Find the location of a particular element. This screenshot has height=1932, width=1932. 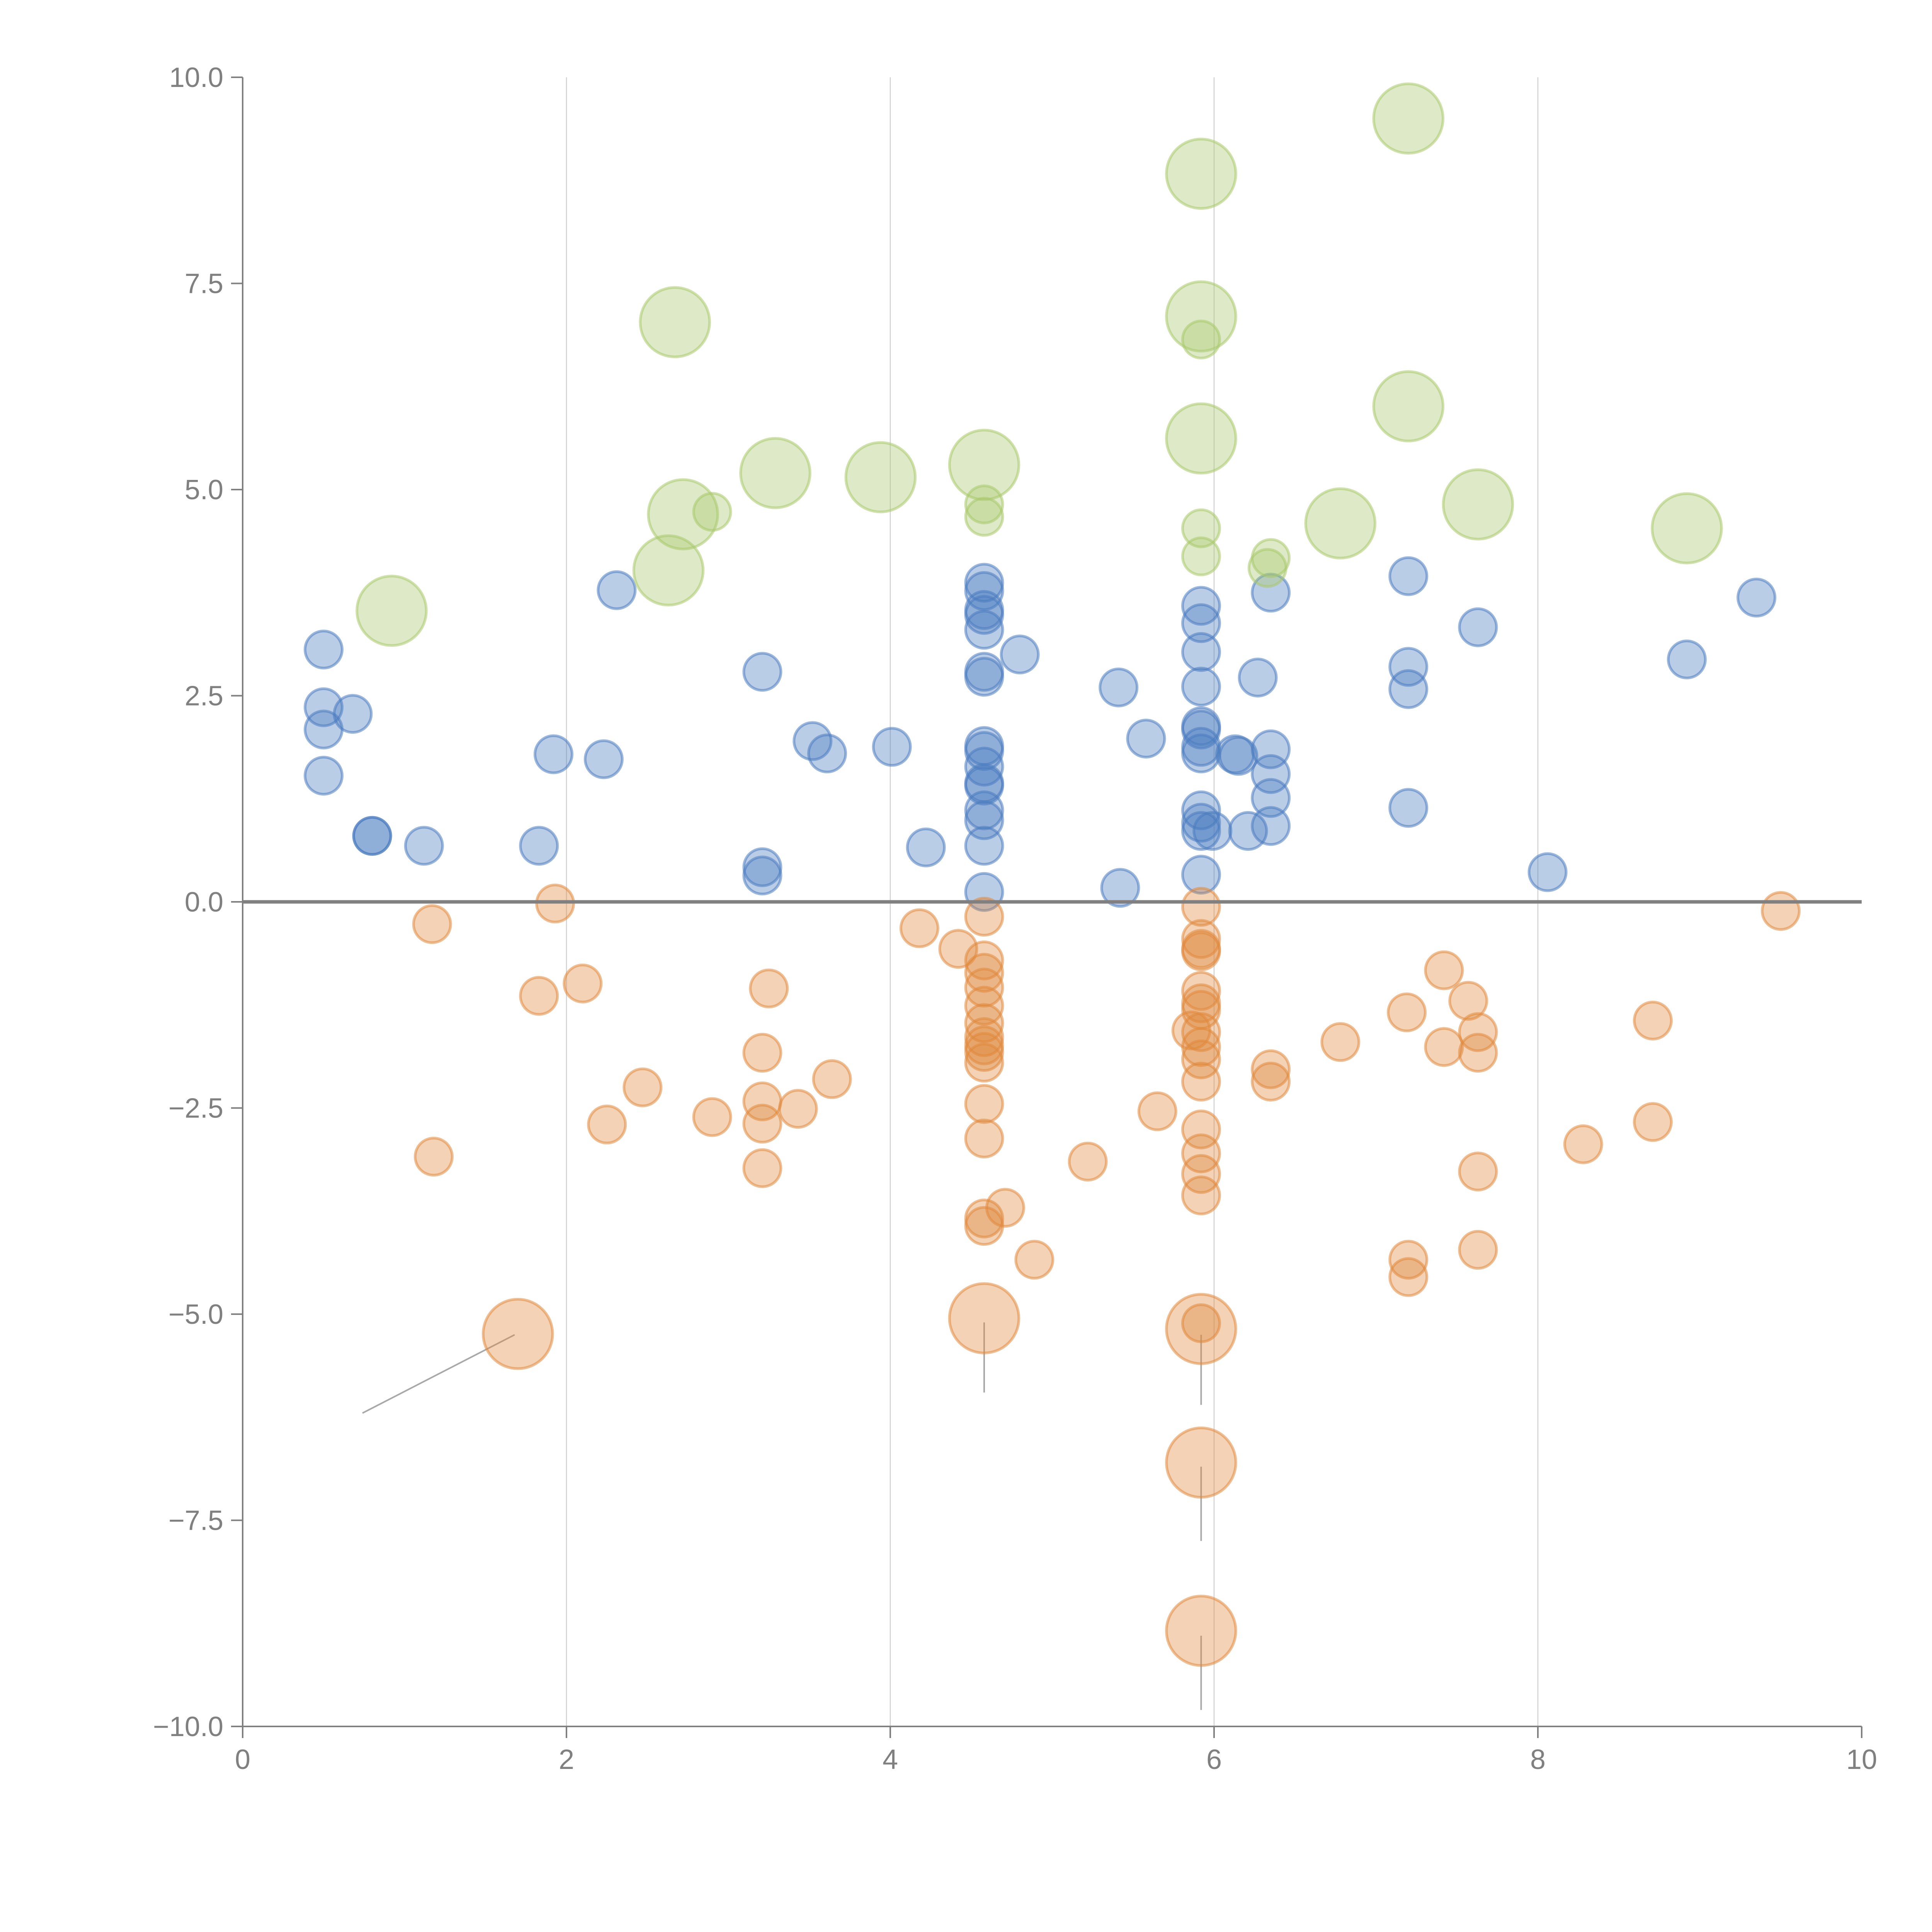

y-tick-label: −2.5 is located at coordinates (196, 1108).